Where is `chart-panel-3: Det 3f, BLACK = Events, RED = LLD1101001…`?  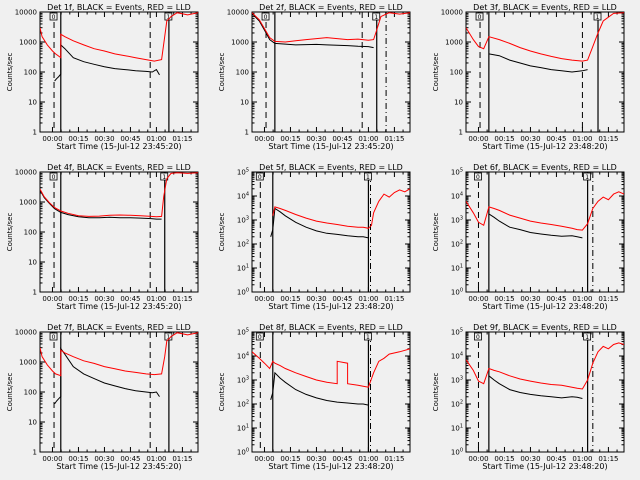 chart-panel-3: Det 3f, BLACK = Events, RED = LLD1101001… is located at coordinates (528, 77).